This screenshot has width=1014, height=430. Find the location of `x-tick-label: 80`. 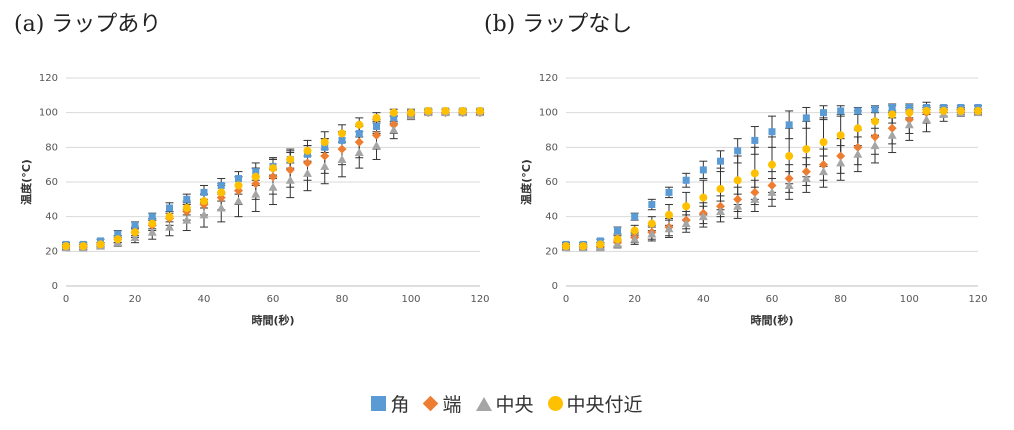

x-tick-label: 80 is located at coordinates (342, 299).